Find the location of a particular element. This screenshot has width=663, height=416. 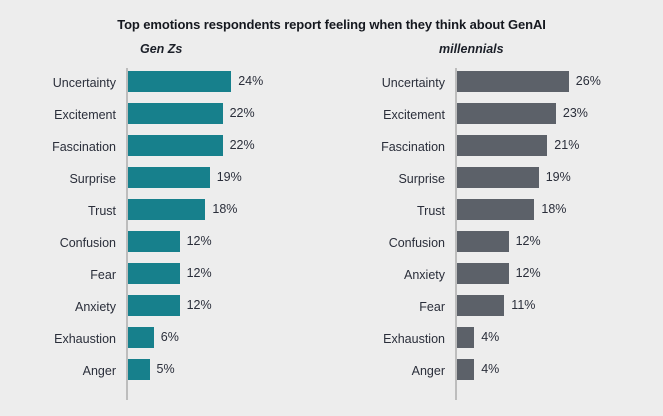

bar-row: Excitement 22% is located at coordinates (165, 118).